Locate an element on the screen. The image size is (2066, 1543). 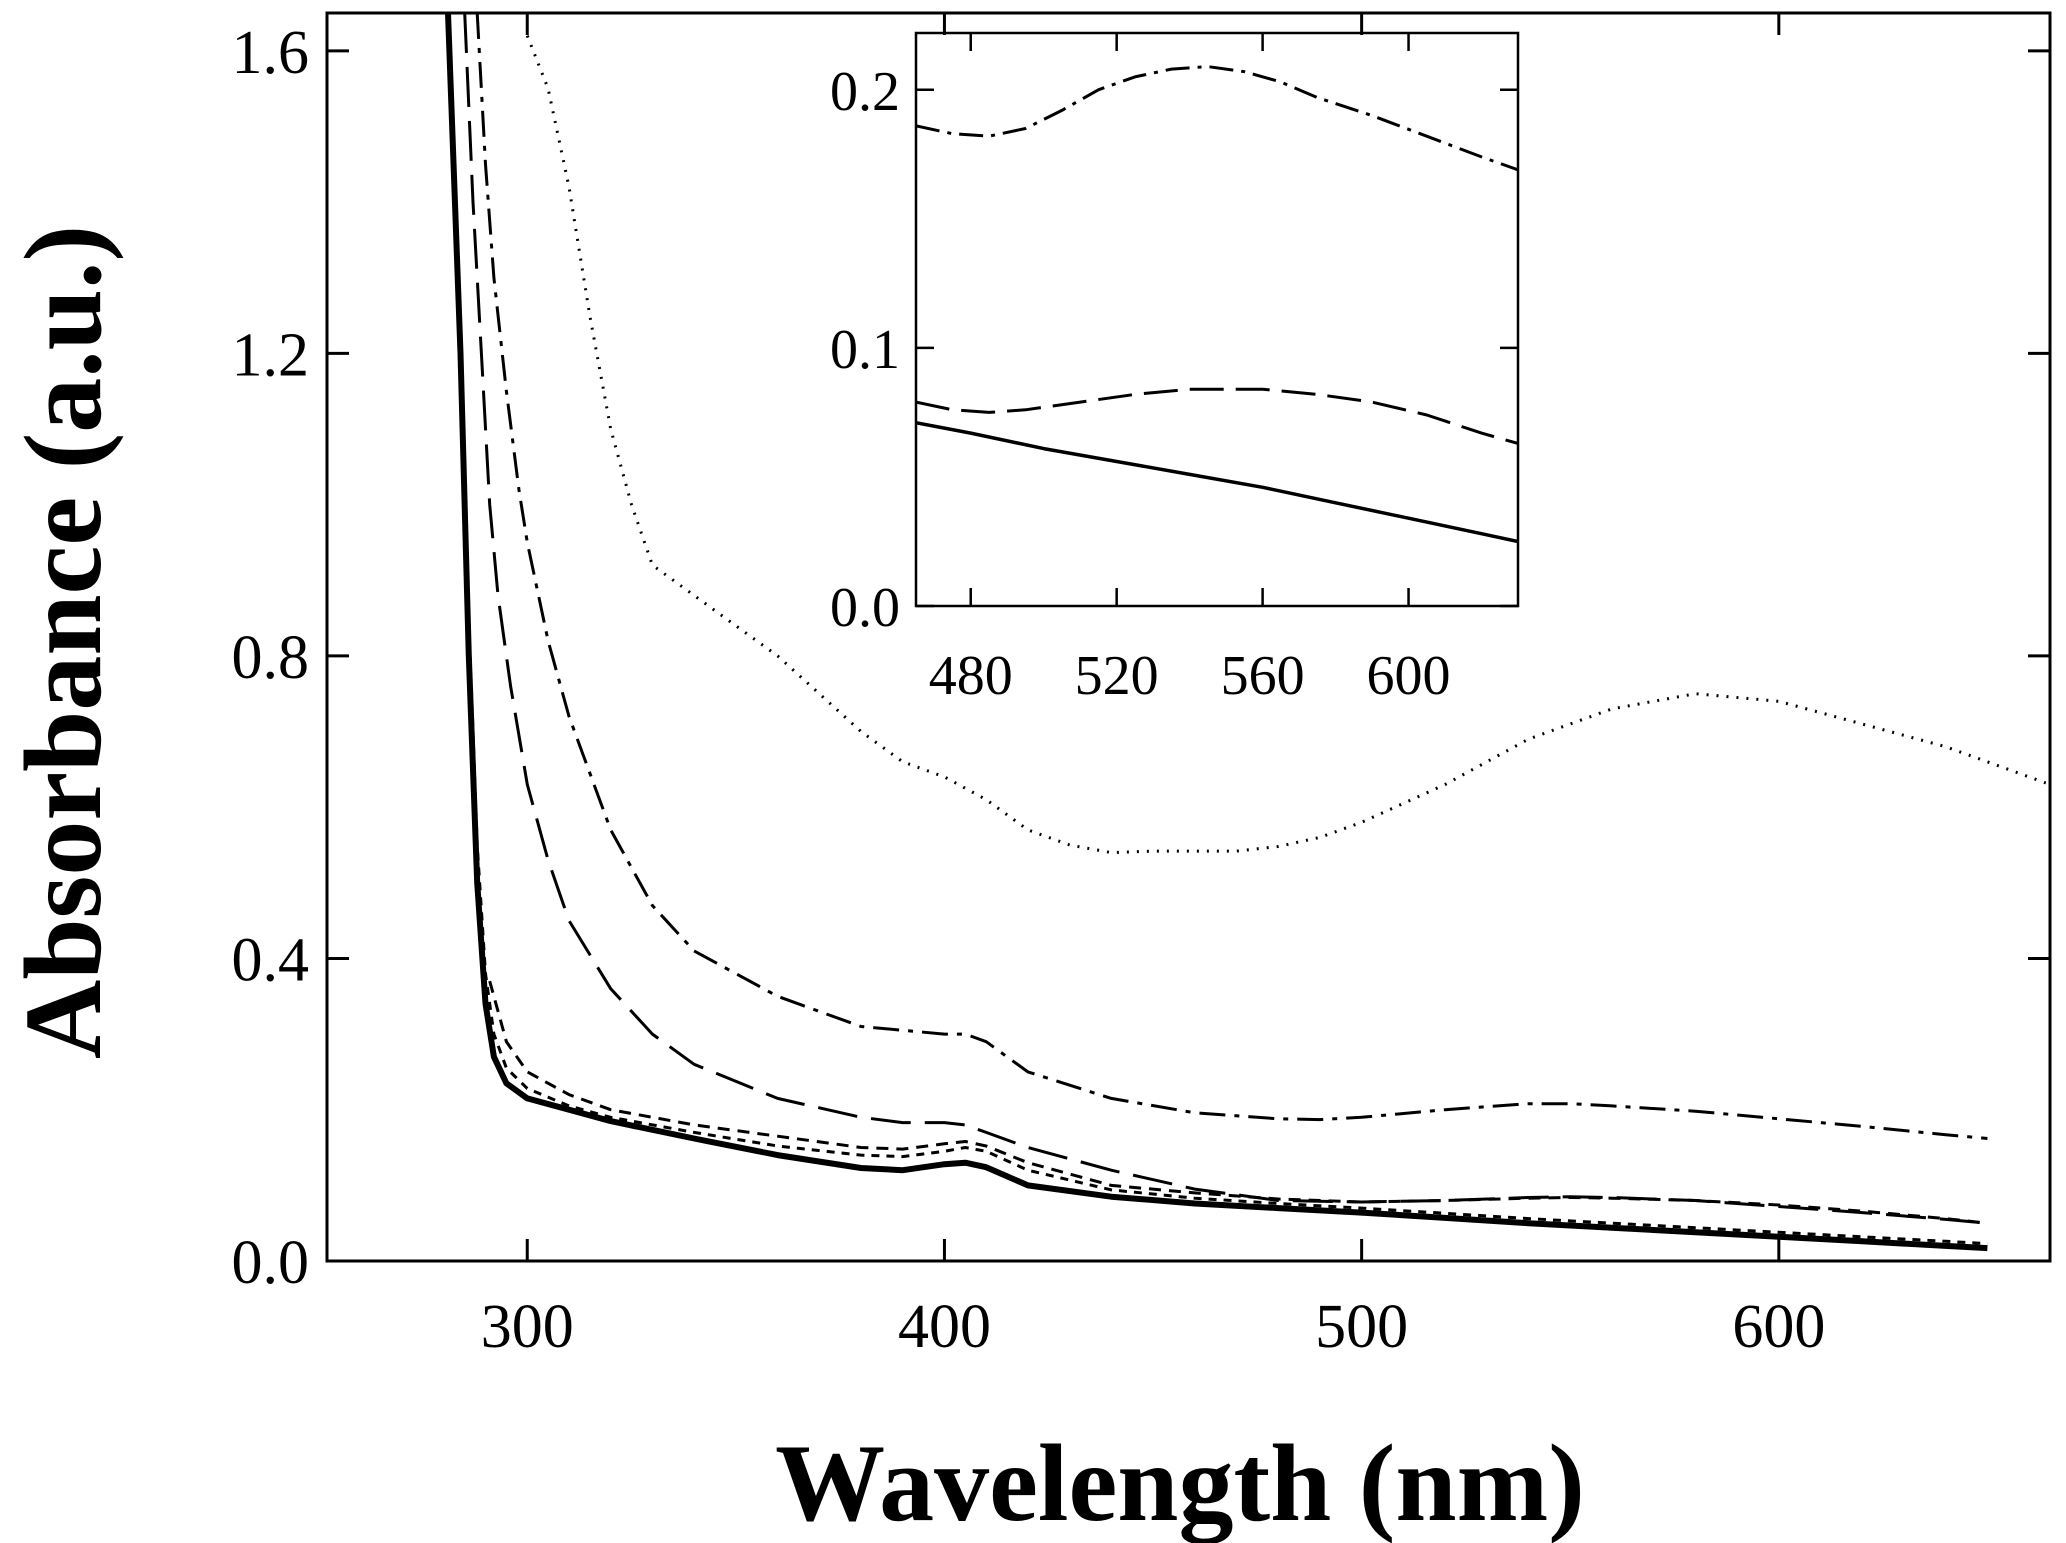
inset-plot: 480 520 560 600 0.0 0.1 0.2 is located at coordinates (1175, 369).